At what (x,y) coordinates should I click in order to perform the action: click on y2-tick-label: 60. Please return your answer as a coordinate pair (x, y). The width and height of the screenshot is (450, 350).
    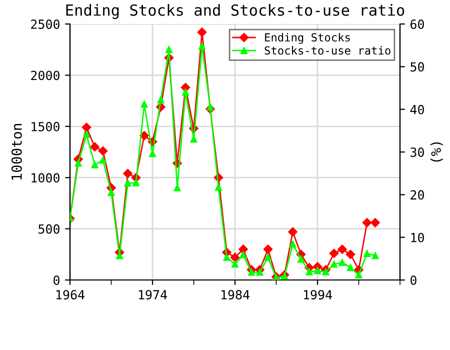
    Looking at the image, I should click on (417, 24).